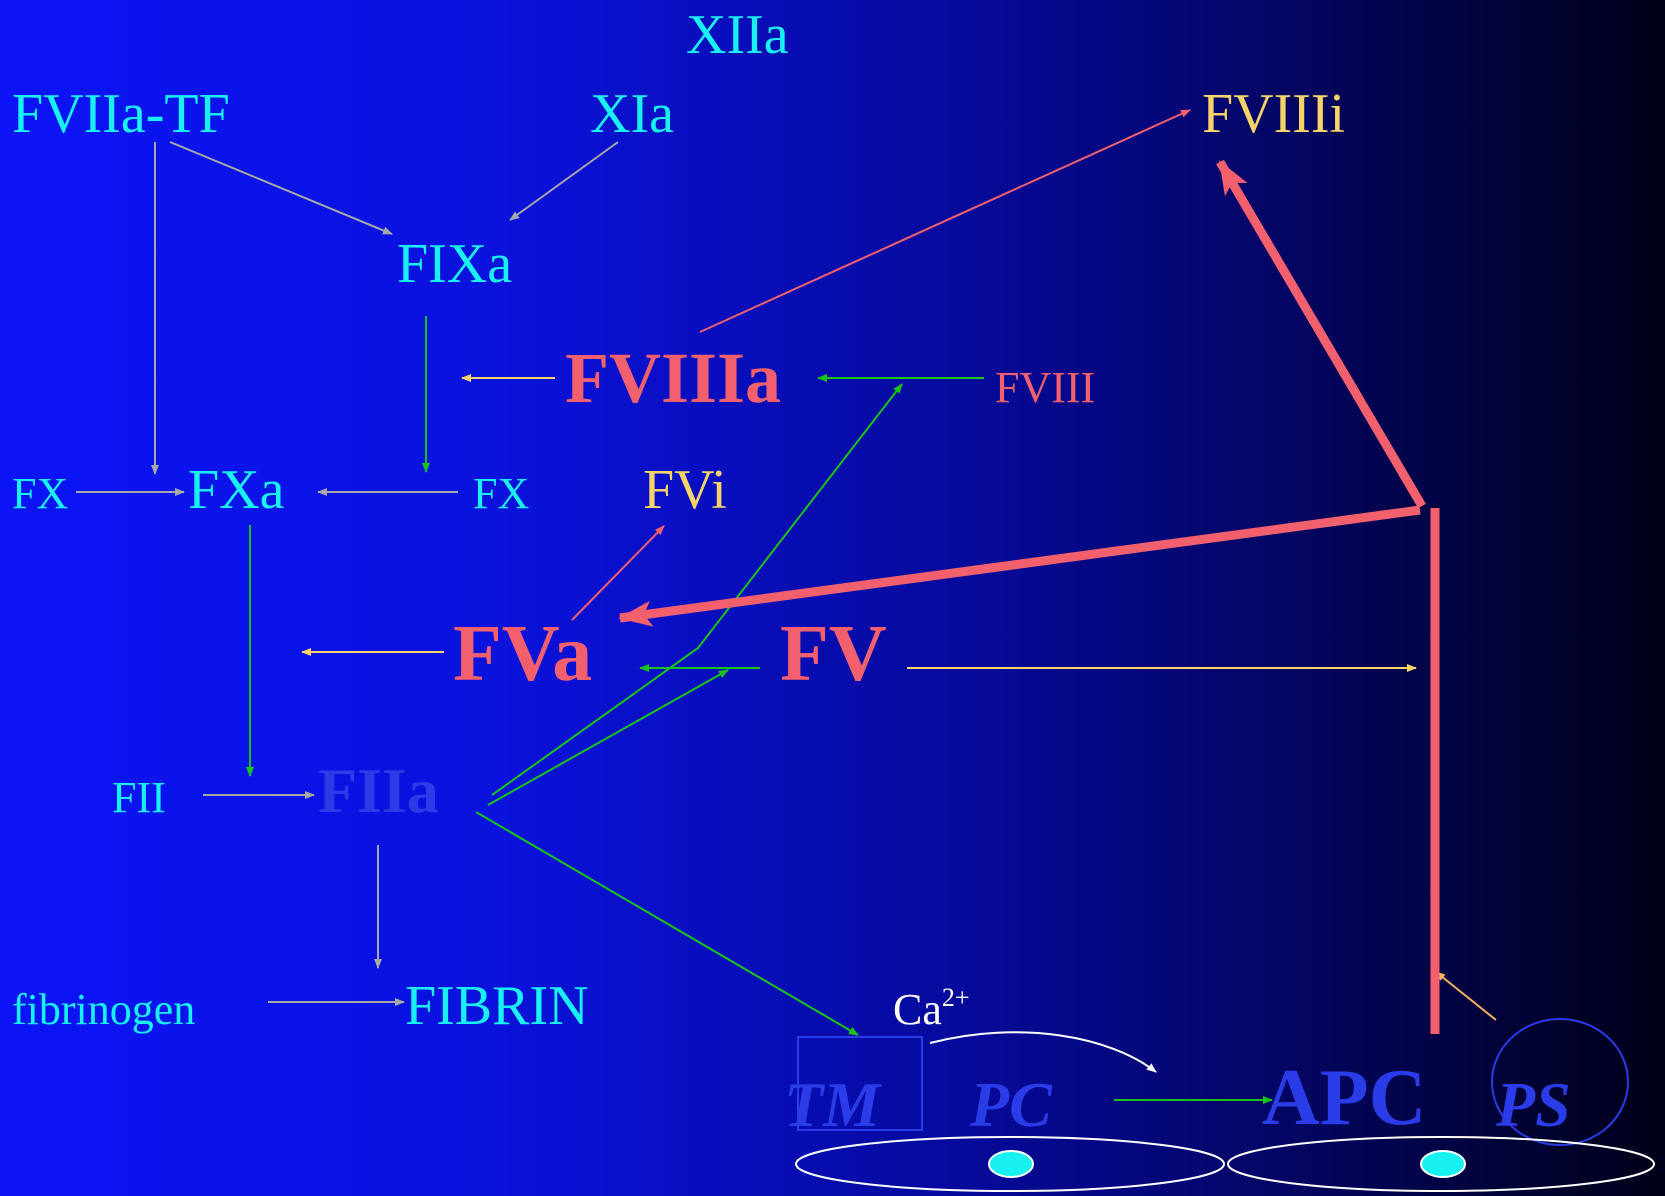  What do you see at coordinates (1466, 996) in the screenshot?
I see `arrow-ps-to-apc-line` at bounding box center [1466, 996].